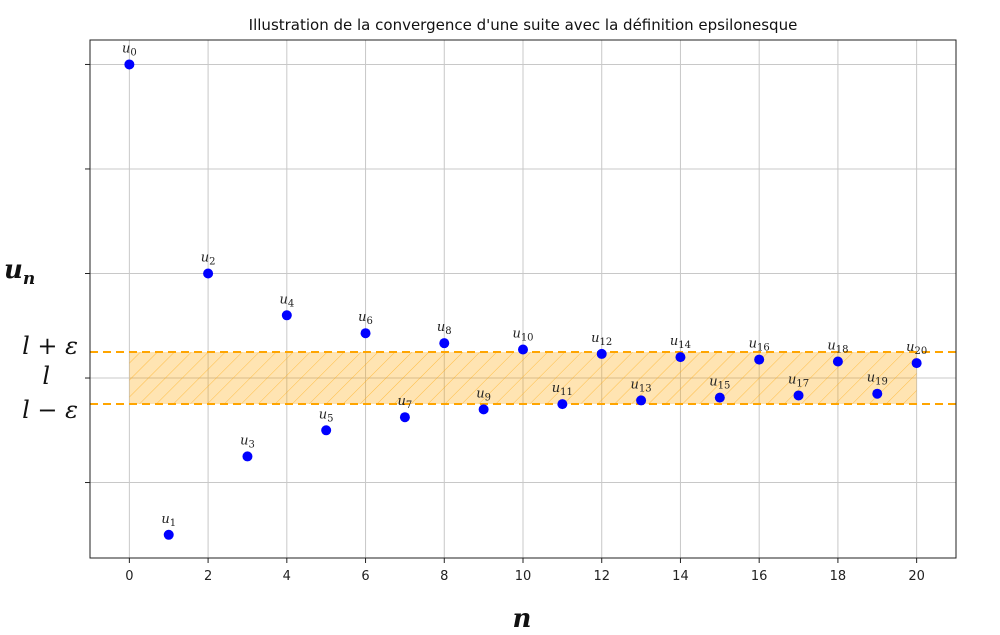 The height and width of the screenshot is (635, 1000). I want to click on epsilon-band, so click(523, 378).